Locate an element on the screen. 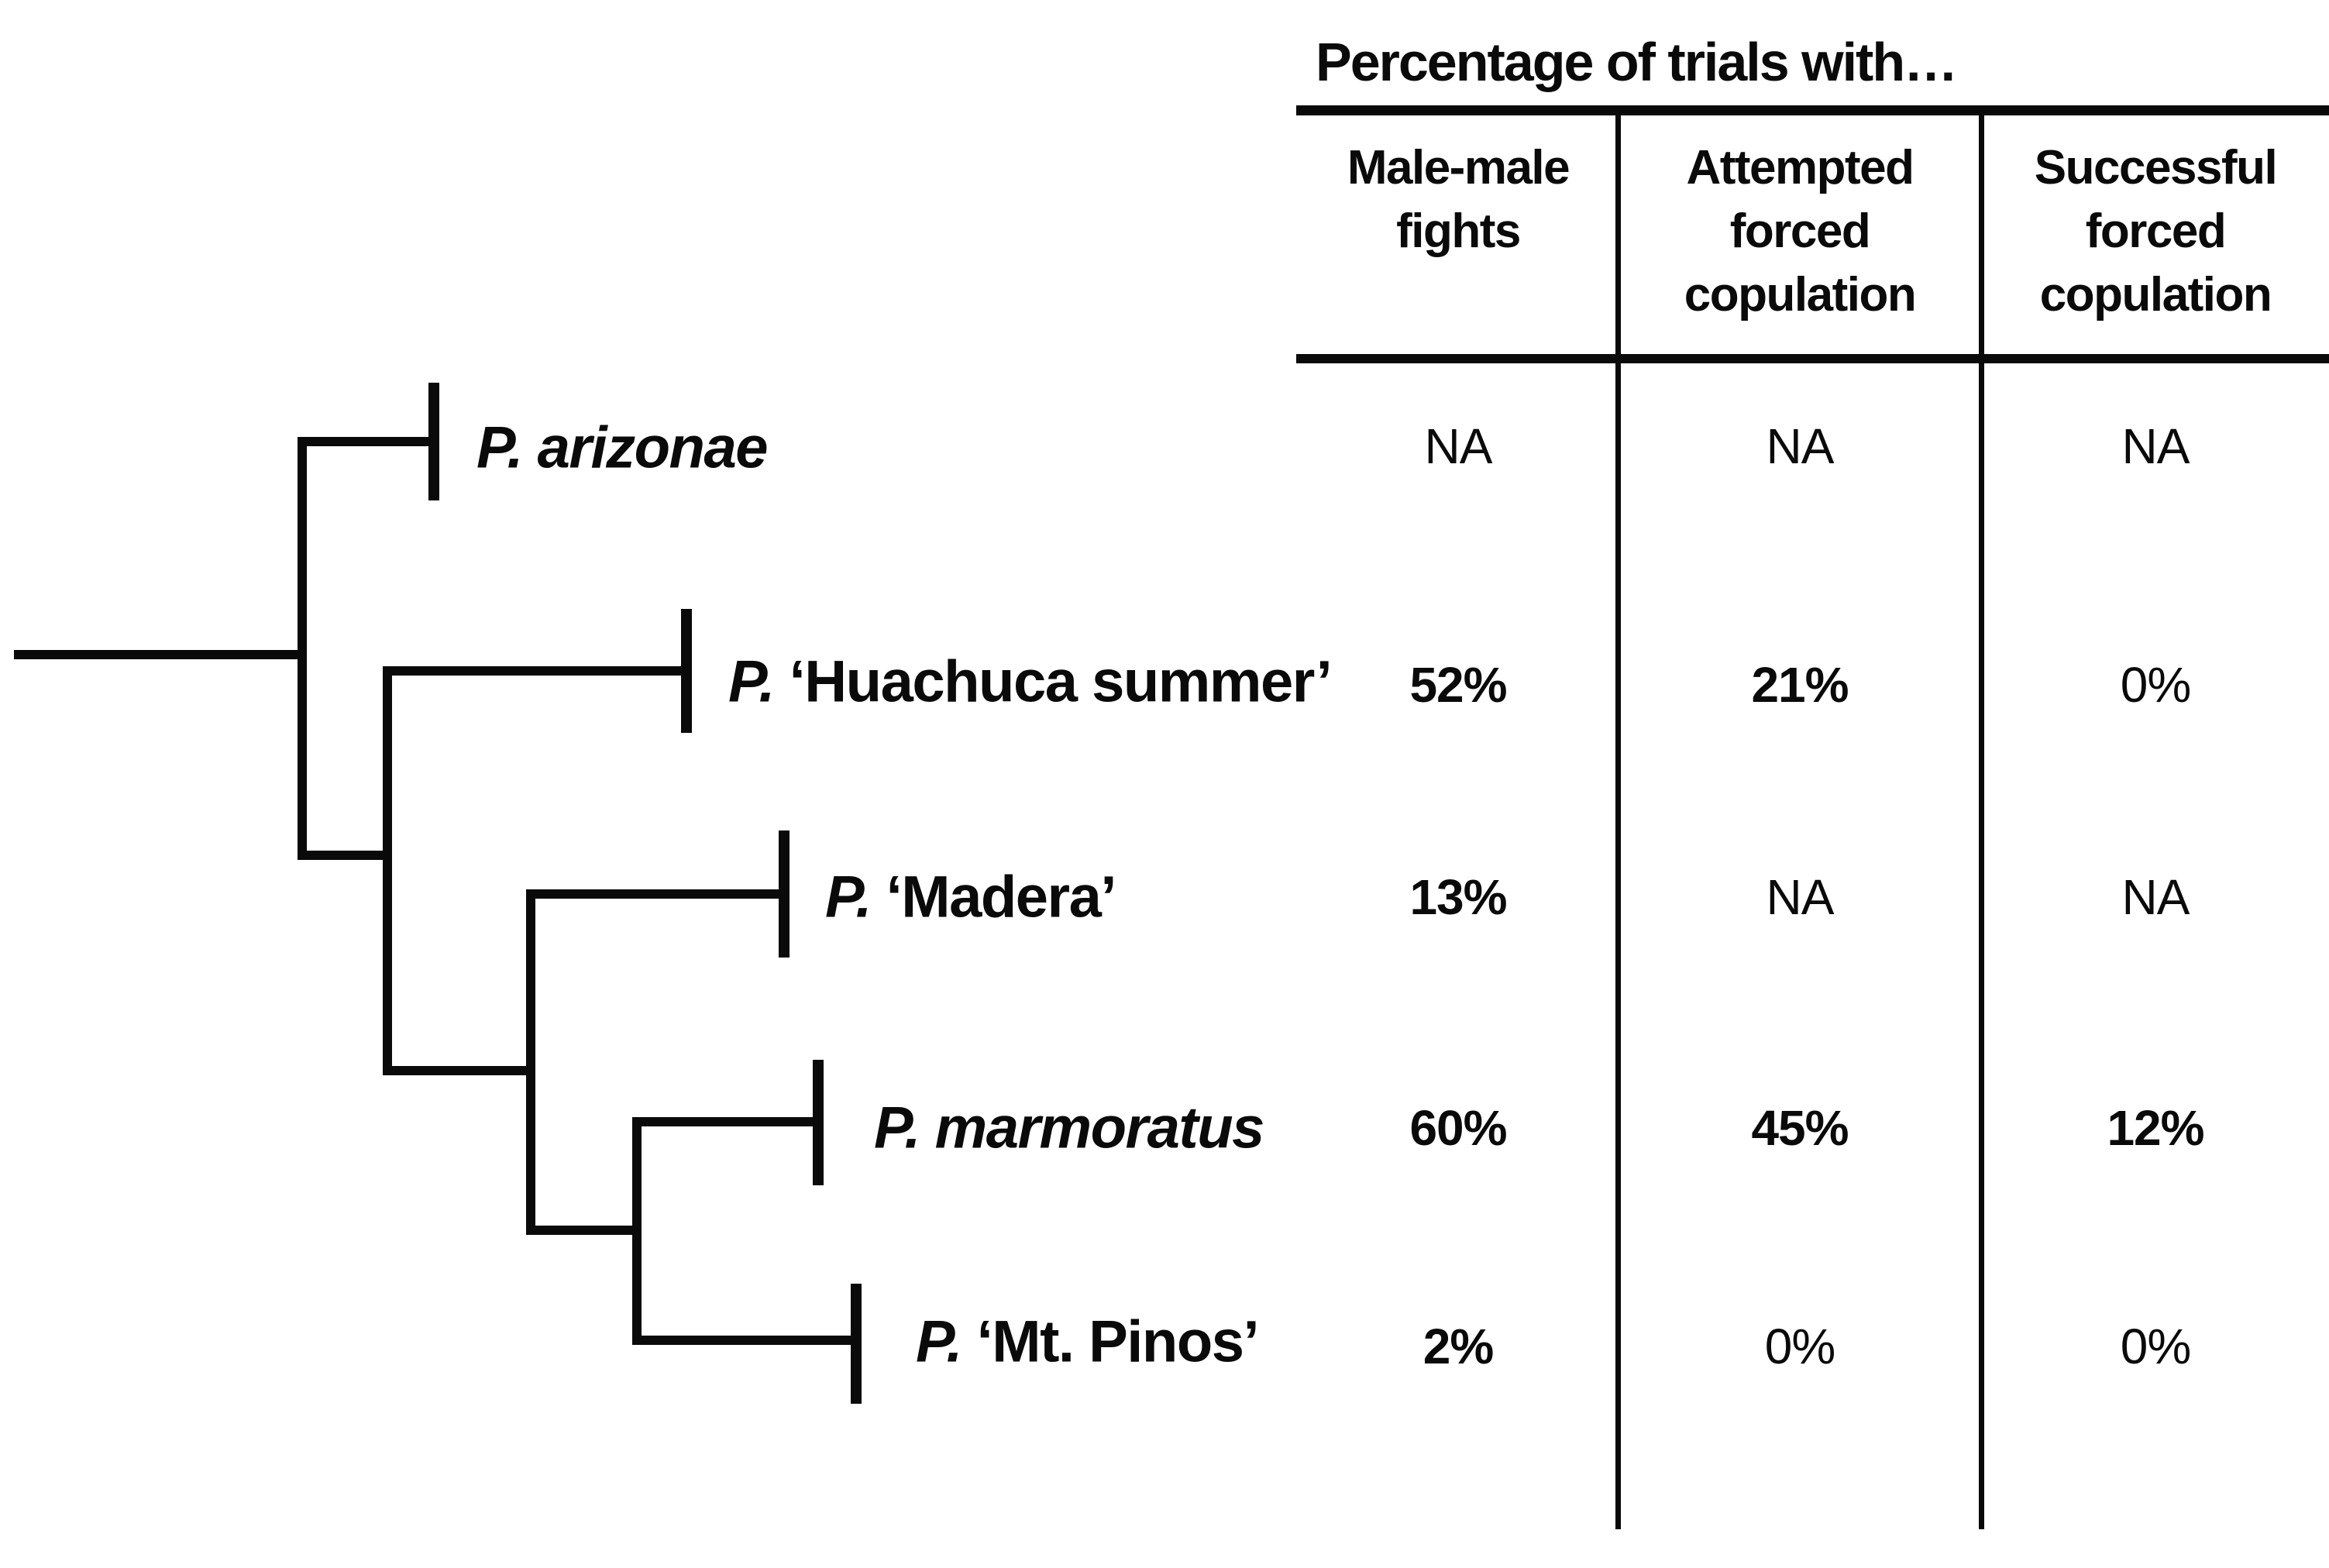 This screenshot has height=1568, width=2329. cell-huachuca-successful-forced-copulation: 0% is located at coordinates (2155, 685).